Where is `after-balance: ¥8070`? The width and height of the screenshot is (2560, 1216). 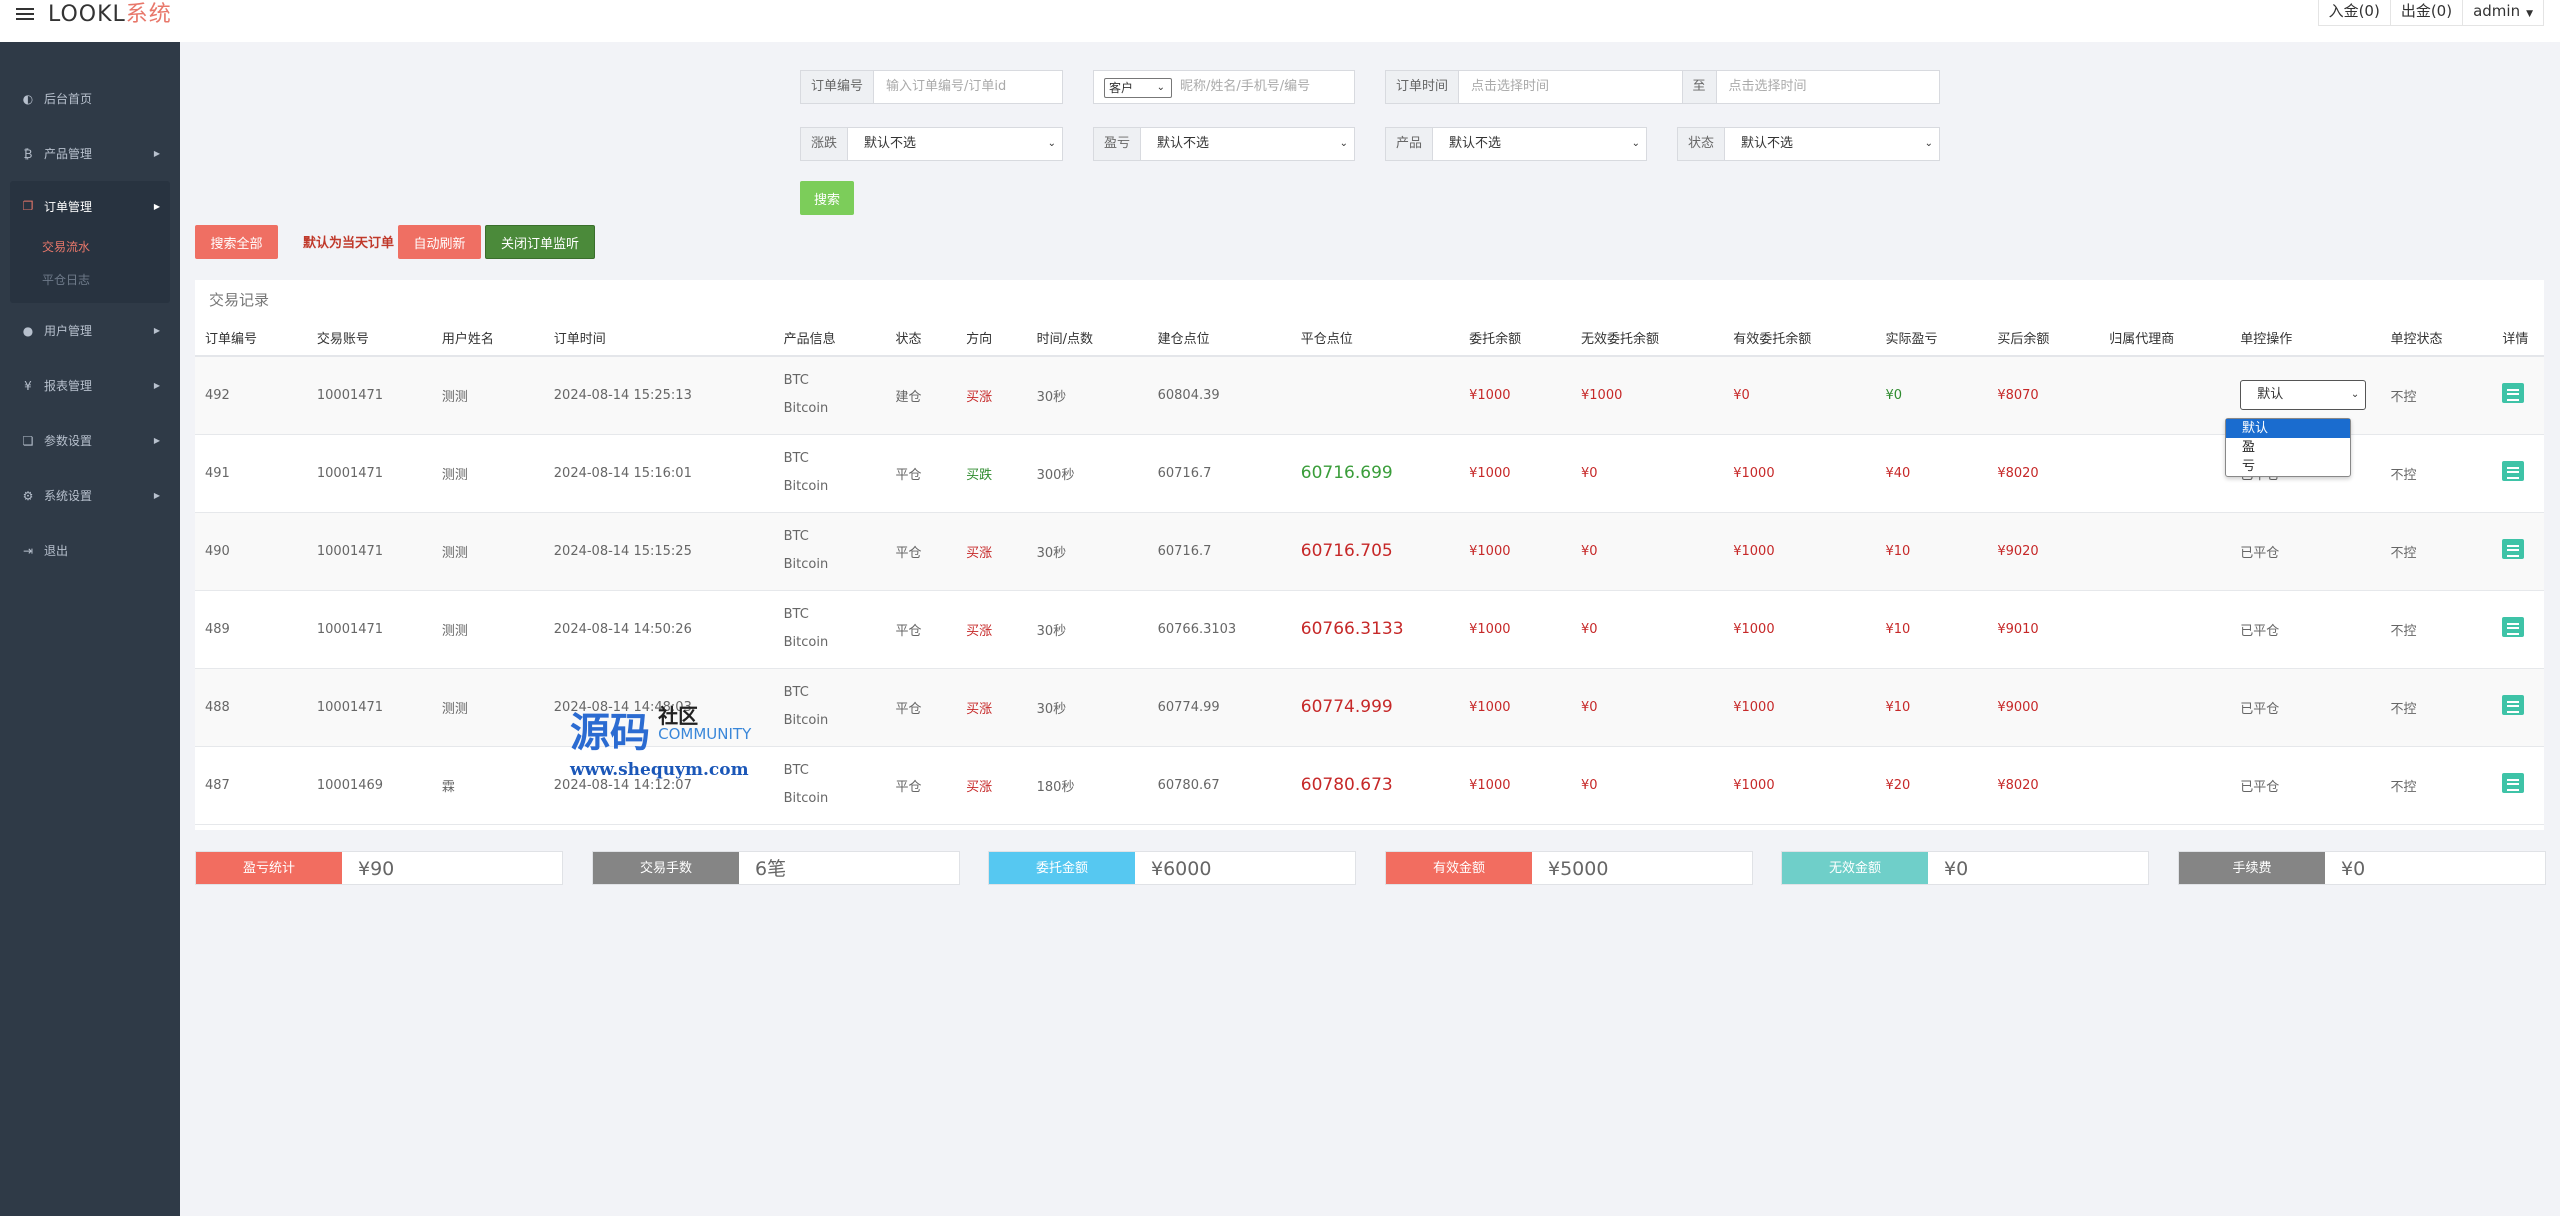 after-balance: ¥8070 is located at coordinates (2043, 395).